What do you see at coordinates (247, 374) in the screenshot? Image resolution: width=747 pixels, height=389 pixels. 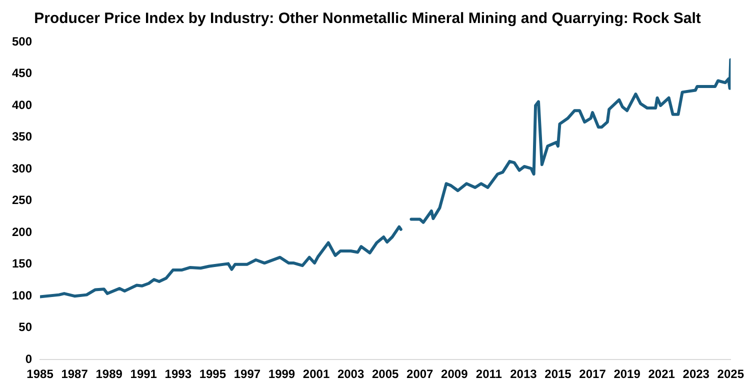 I see `x-tick-label: 1997` at bounding box center [247, 374].